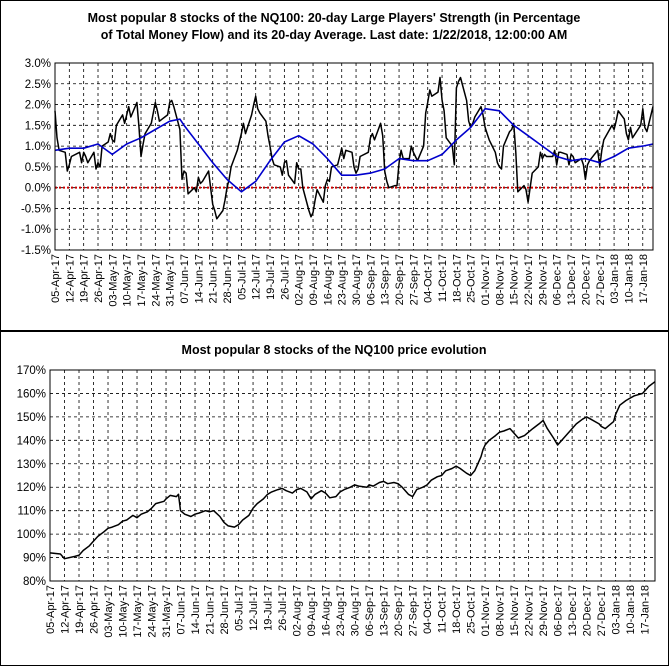 Image resolution: width=670 pixels, height=667 pixels. What do you see at coordinates (31, 488) in the screenshot?
I see `y-tick-label: 120%` at bounding box center [31, 488].